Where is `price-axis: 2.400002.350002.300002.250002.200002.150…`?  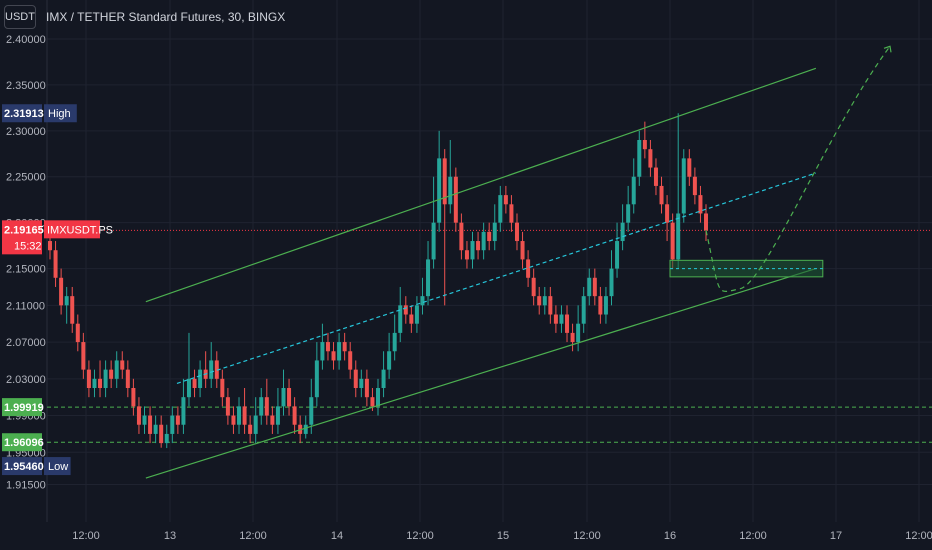 price-axis: 2.400002.350002.300002.250002.200002.150… is located at coordinates (26, 262).